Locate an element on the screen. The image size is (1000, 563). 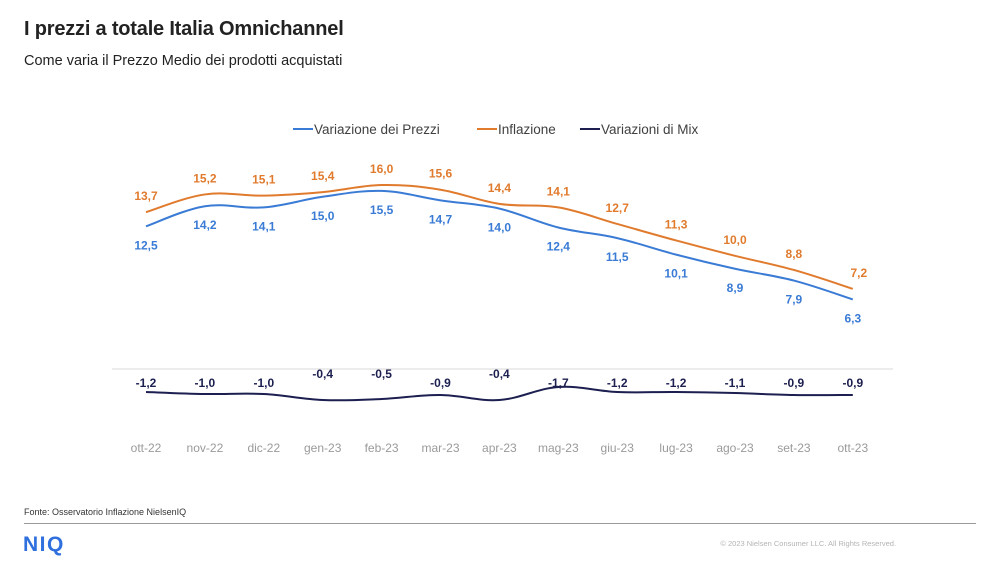
label-inflazione: 15,1 is located at coordinates (264, 180).